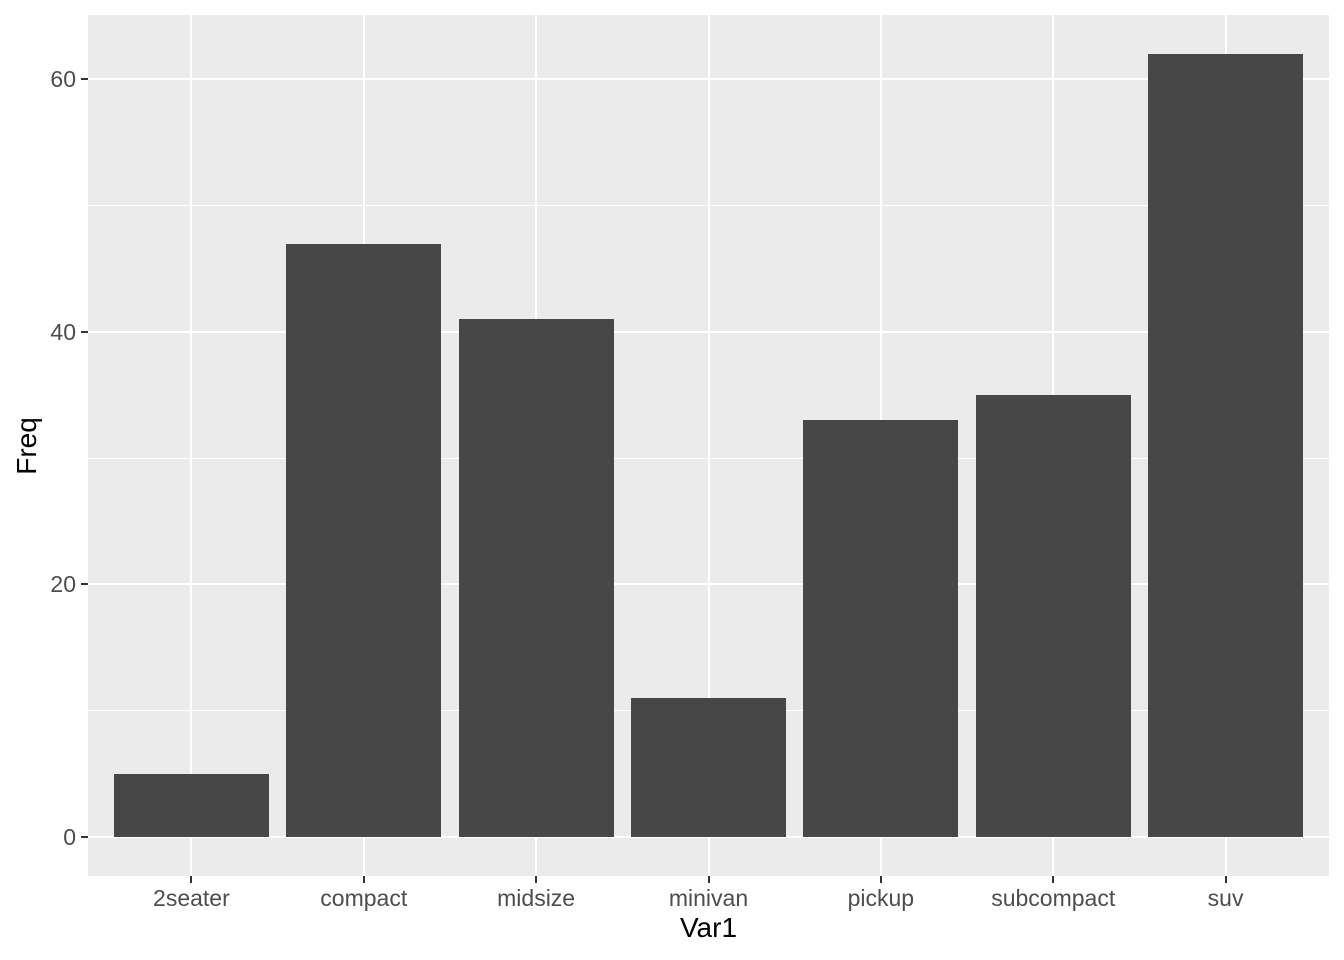  What do you see at coordinates (1053, 898) in the screenshot?
I see `x-tick-label: subcompact` at bounding box center [1053, 898].